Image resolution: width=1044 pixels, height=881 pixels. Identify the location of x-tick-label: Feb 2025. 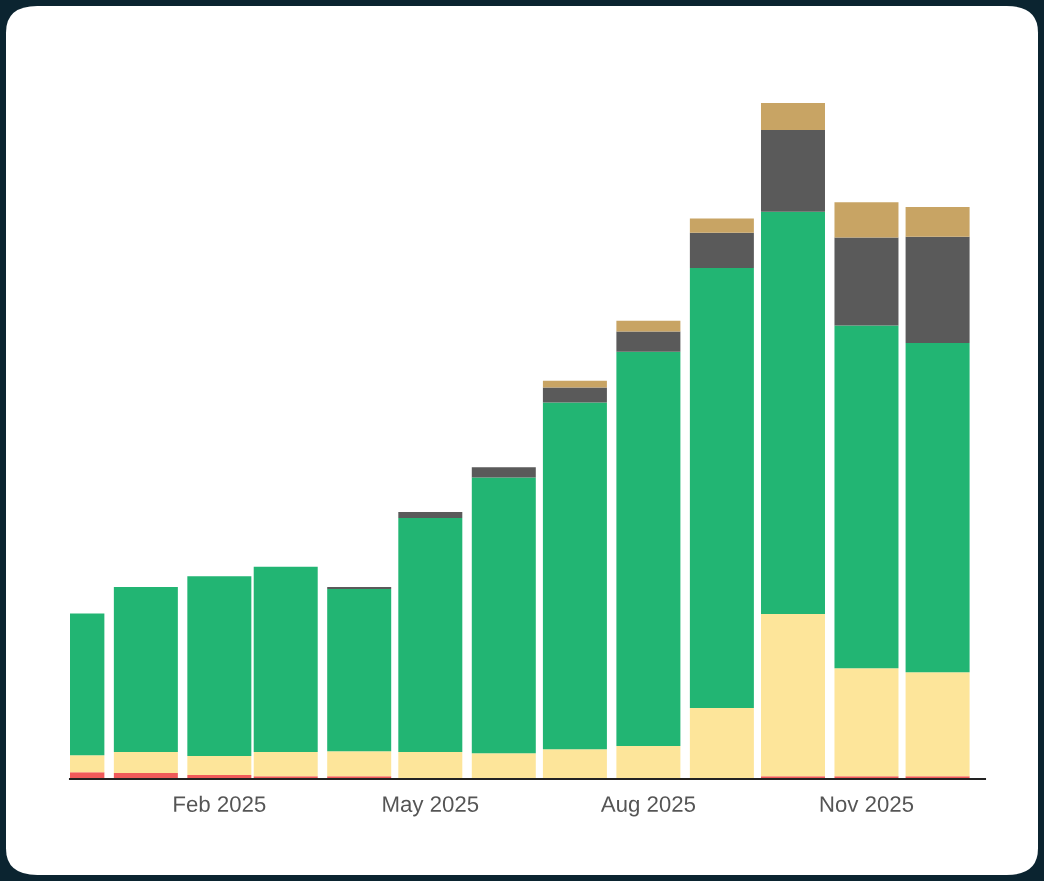
(220, 803).